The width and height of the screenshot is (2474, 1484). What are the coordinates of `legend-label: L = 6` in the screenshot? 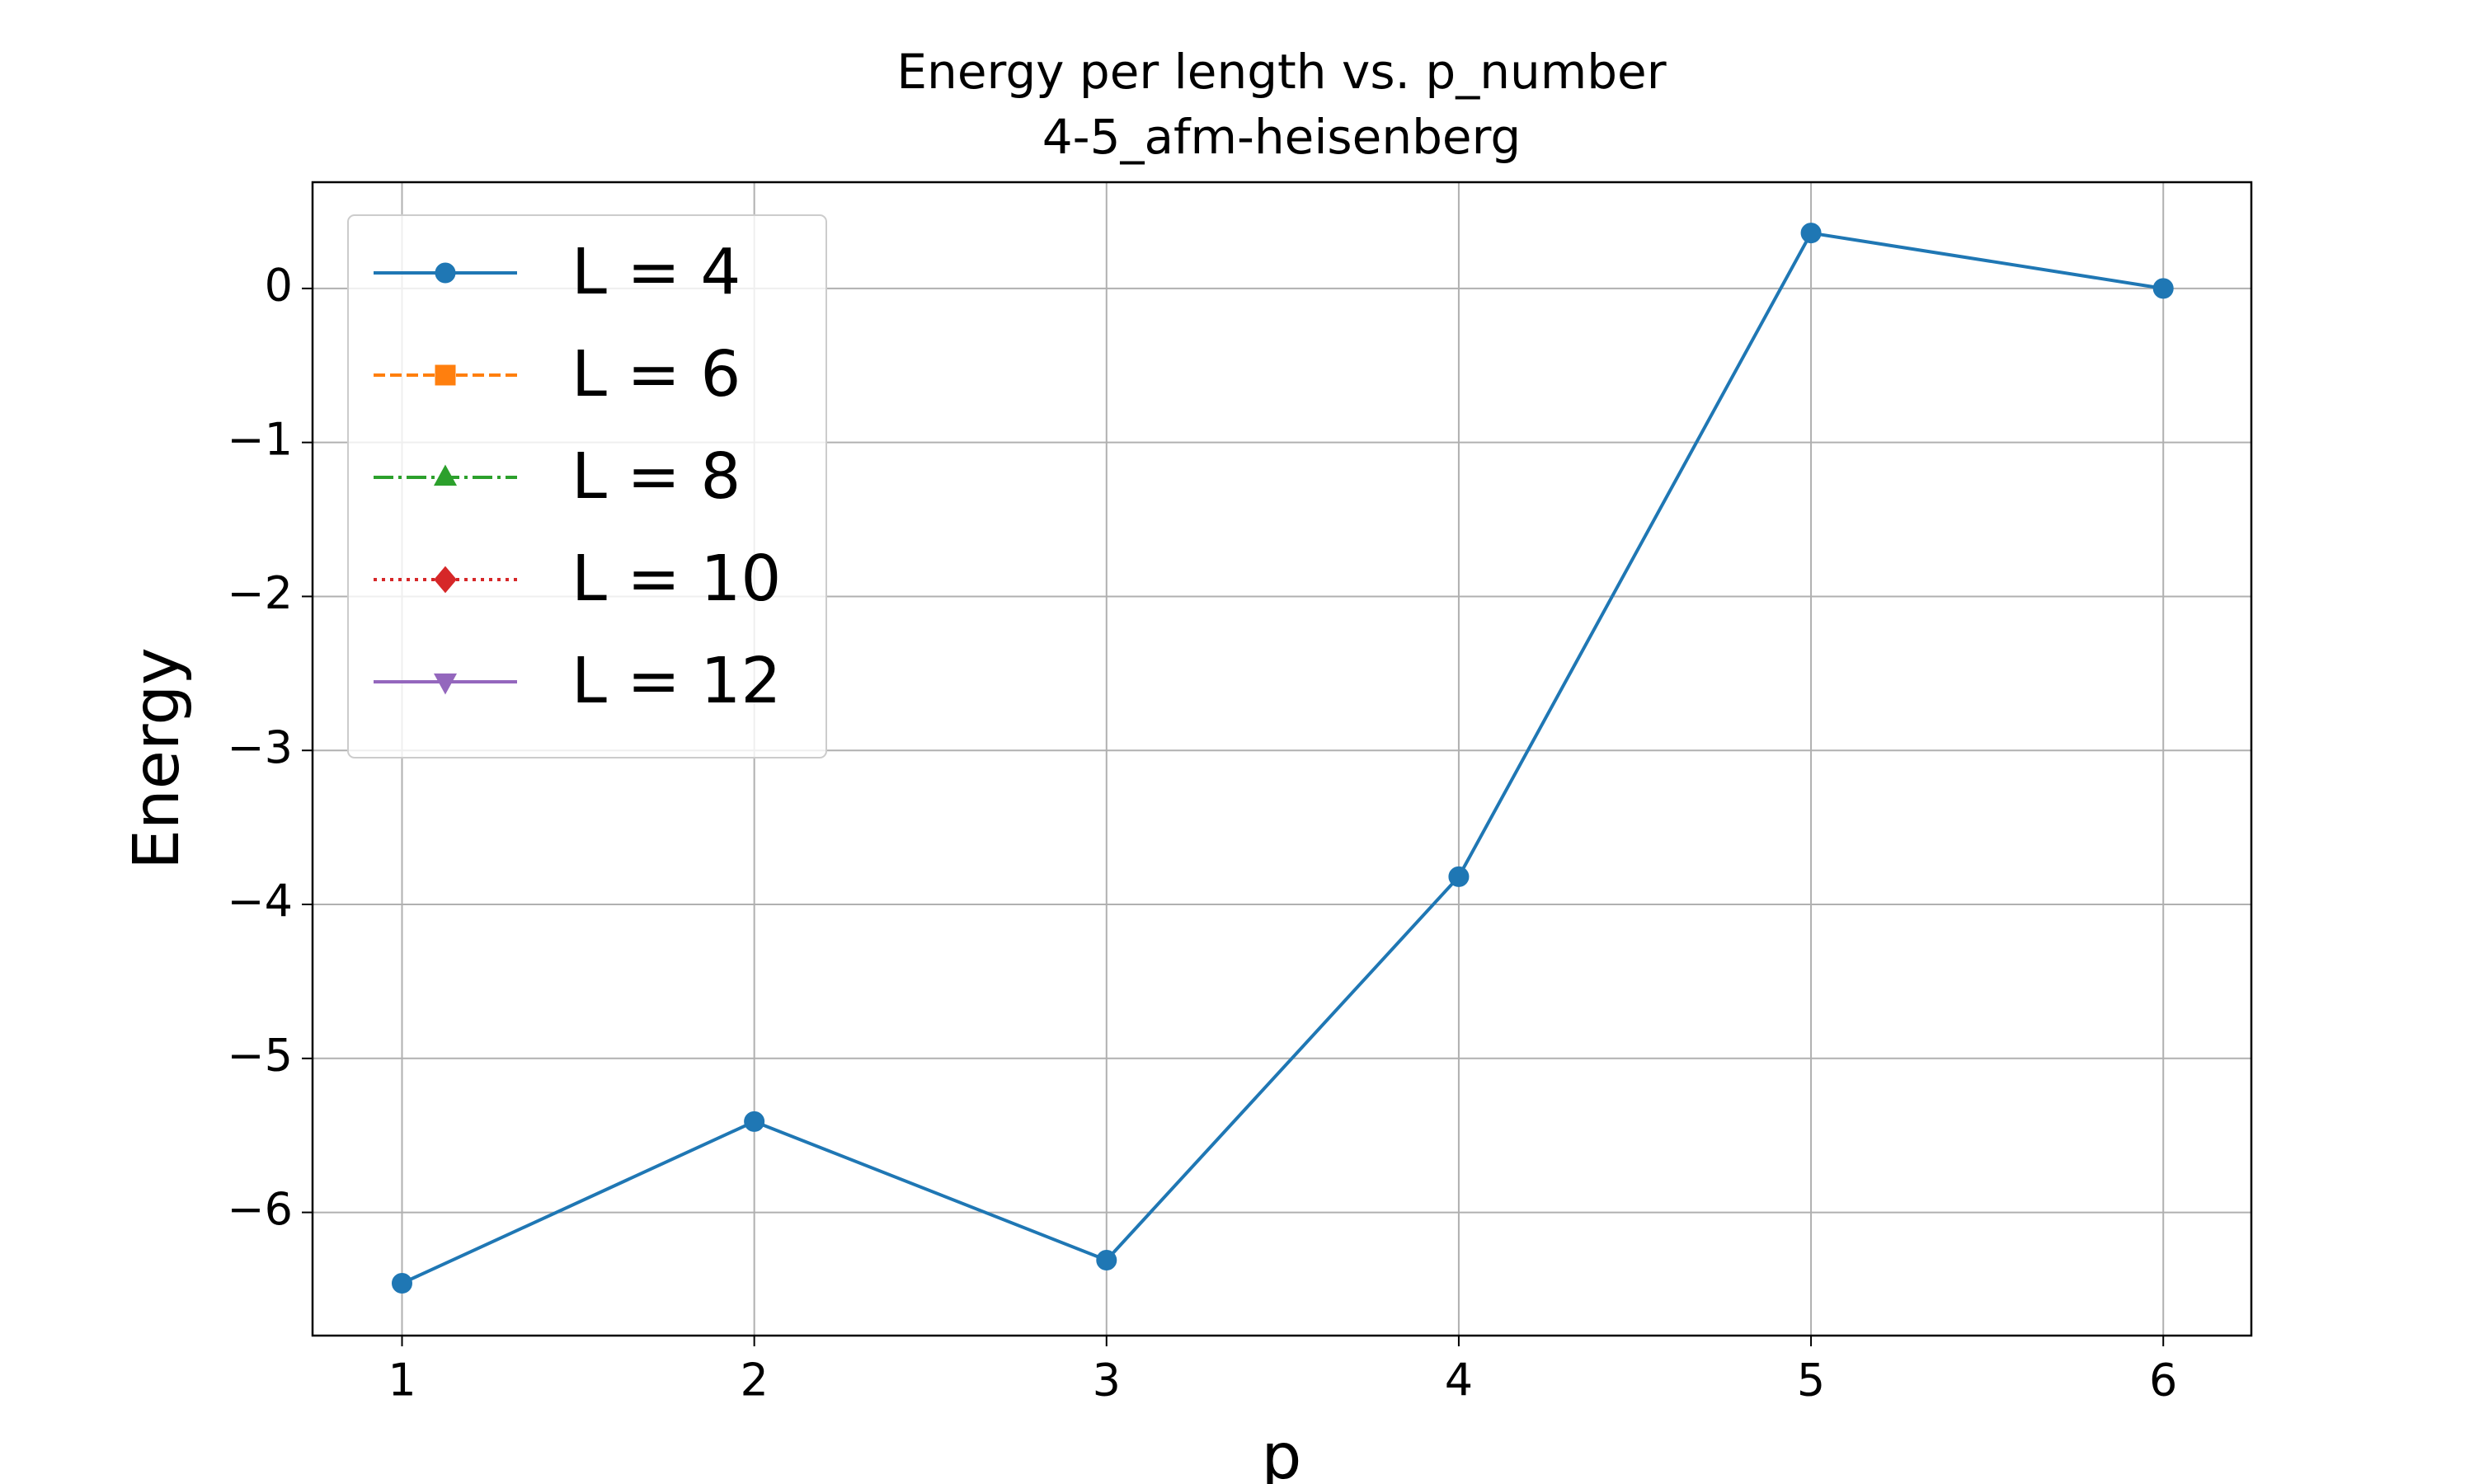 It's located at (656, 374).